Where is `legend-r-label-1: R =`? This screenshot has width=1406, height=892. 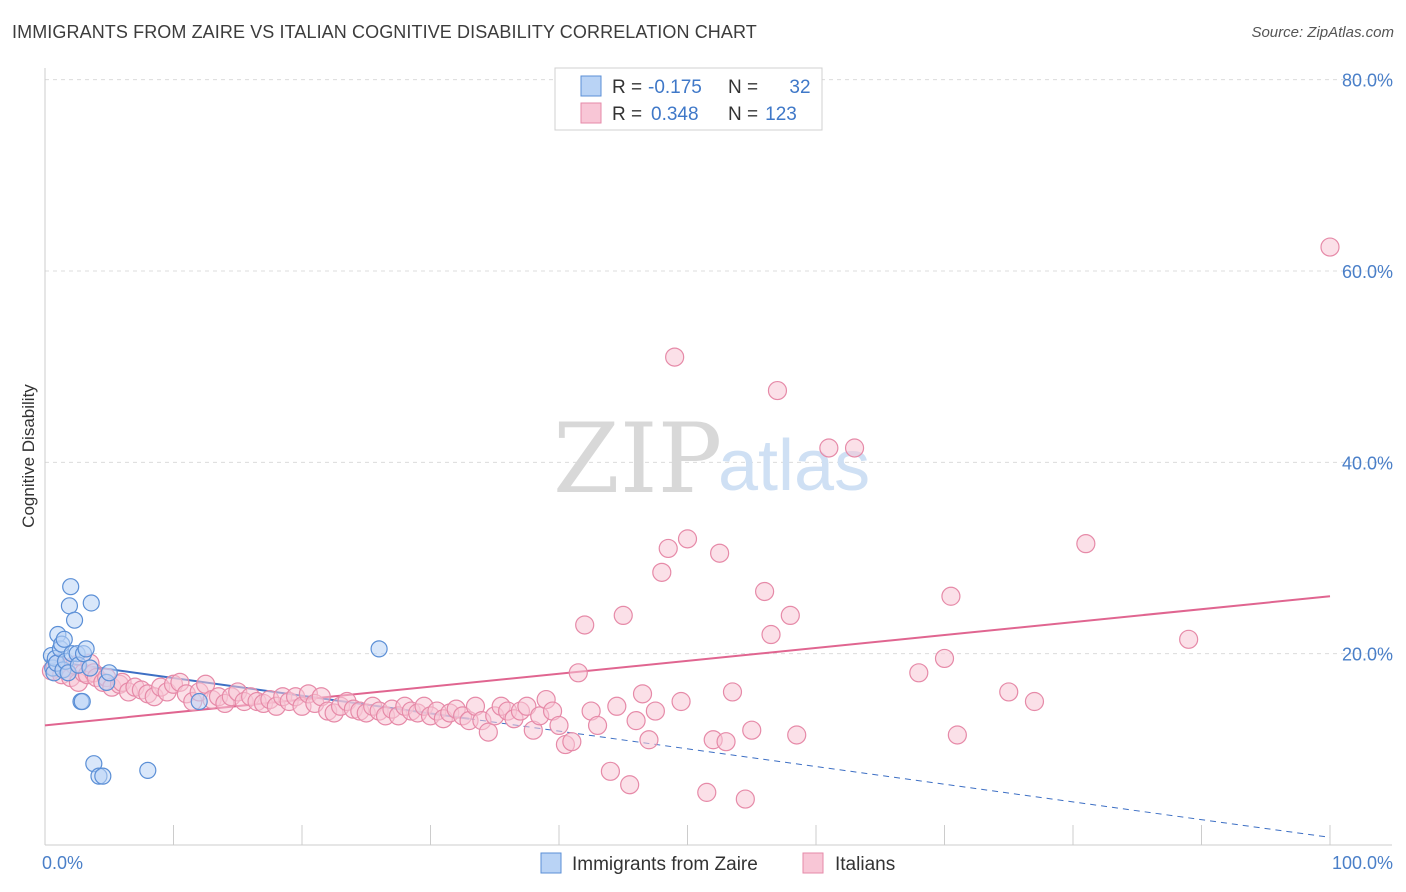 legend-r-label-1: R = is located at coordinates (627, 114).